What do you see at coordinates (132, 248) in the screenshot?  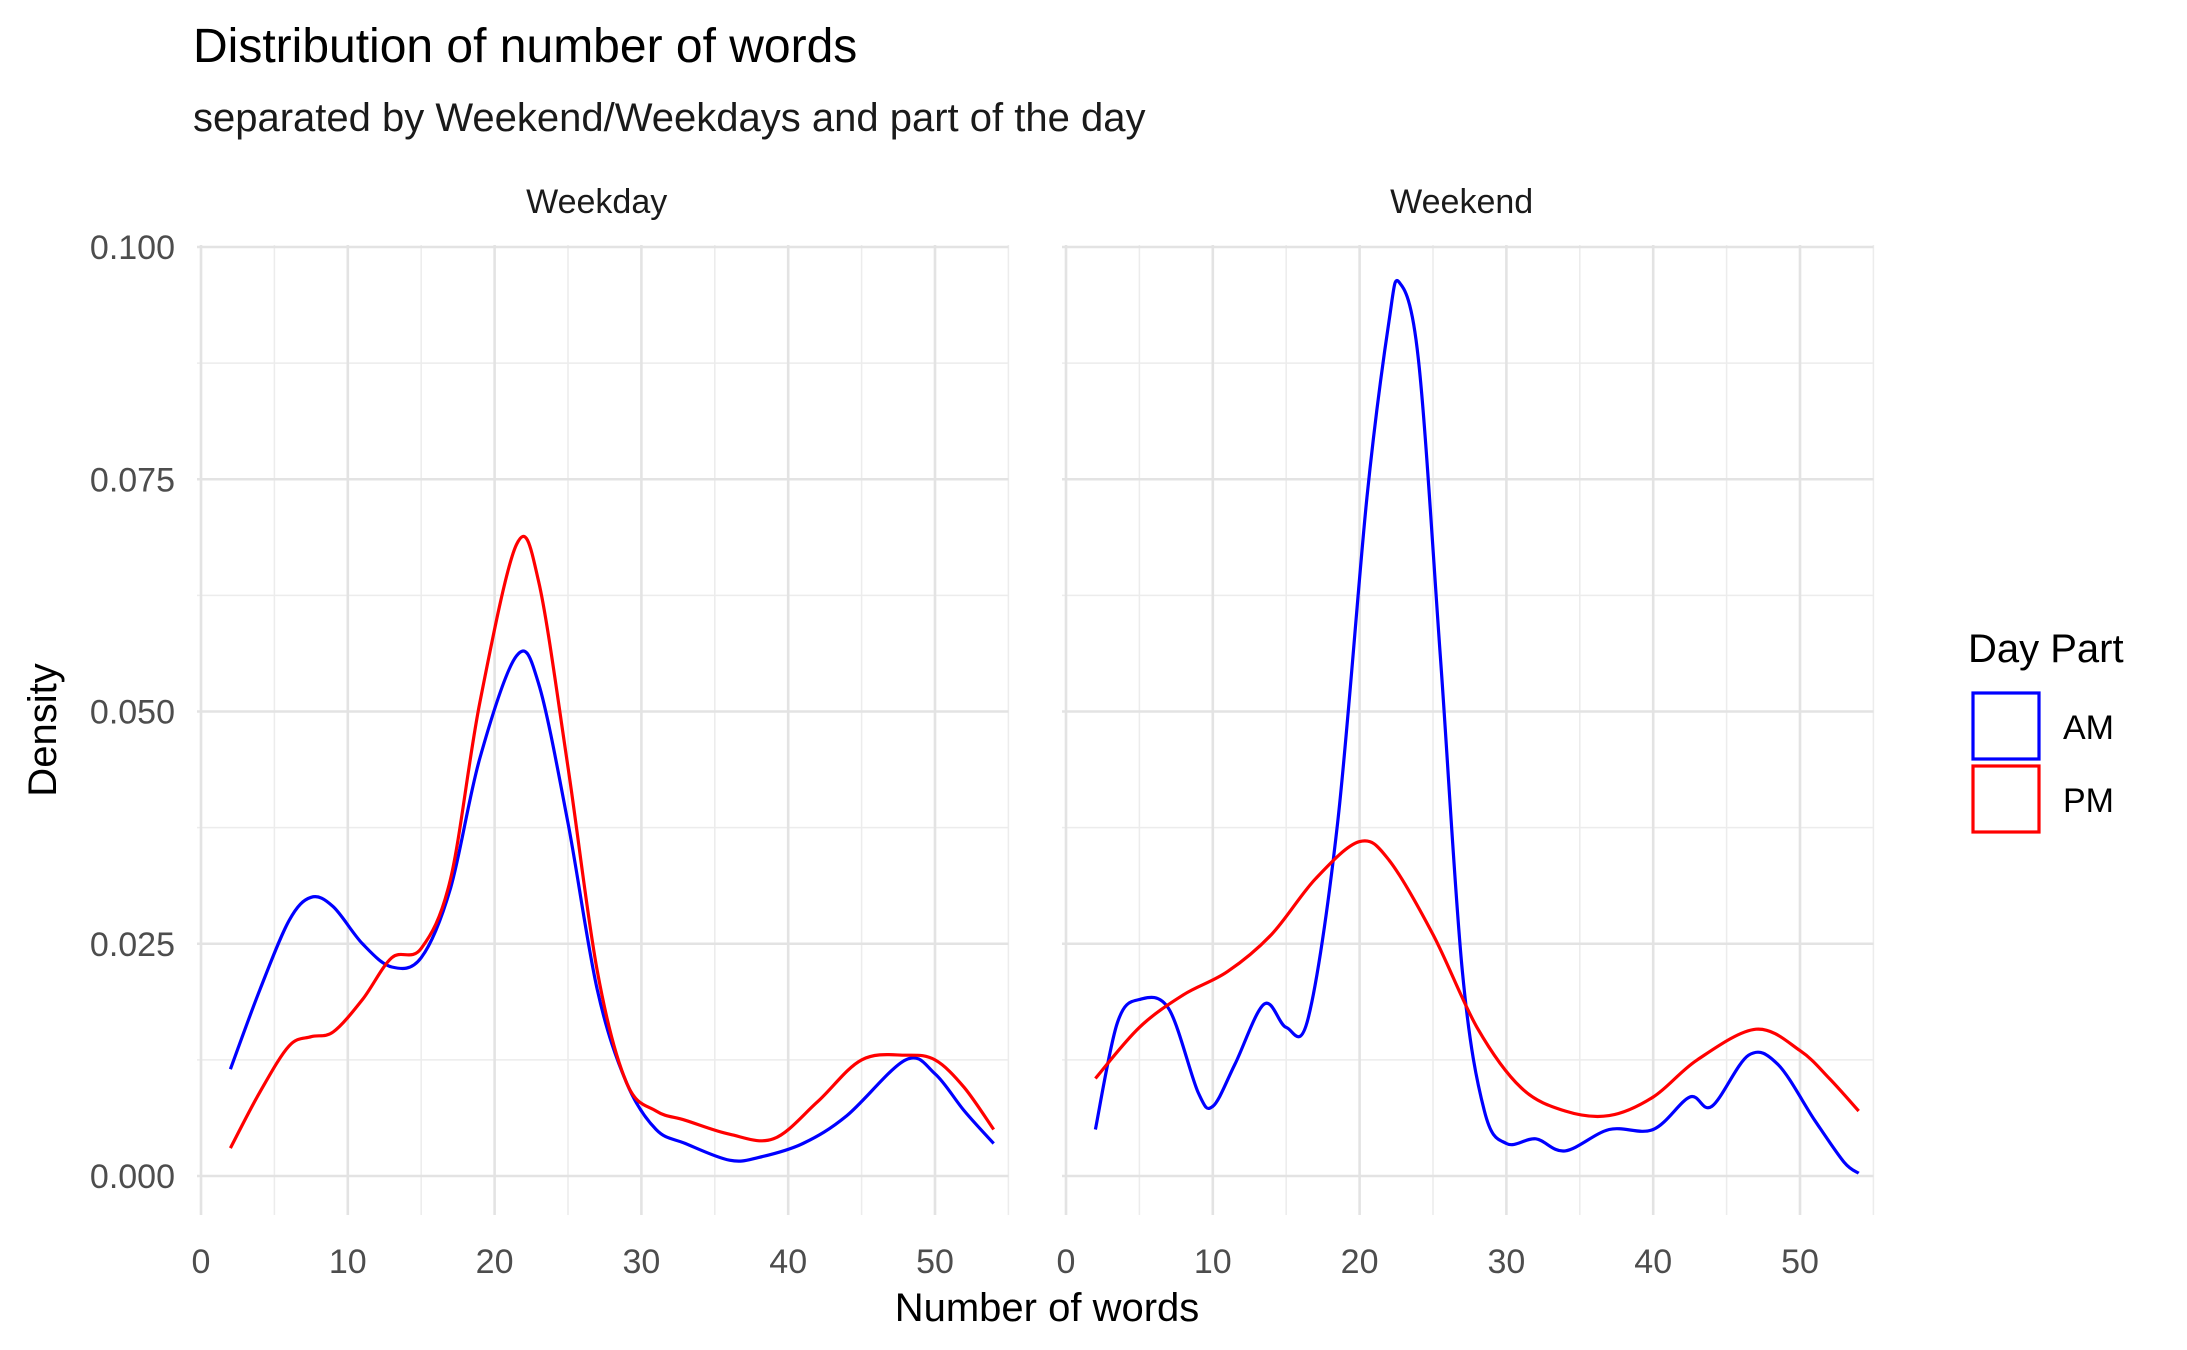 I see `y-tick-label: 0.100` at bounding box center [132, 248].